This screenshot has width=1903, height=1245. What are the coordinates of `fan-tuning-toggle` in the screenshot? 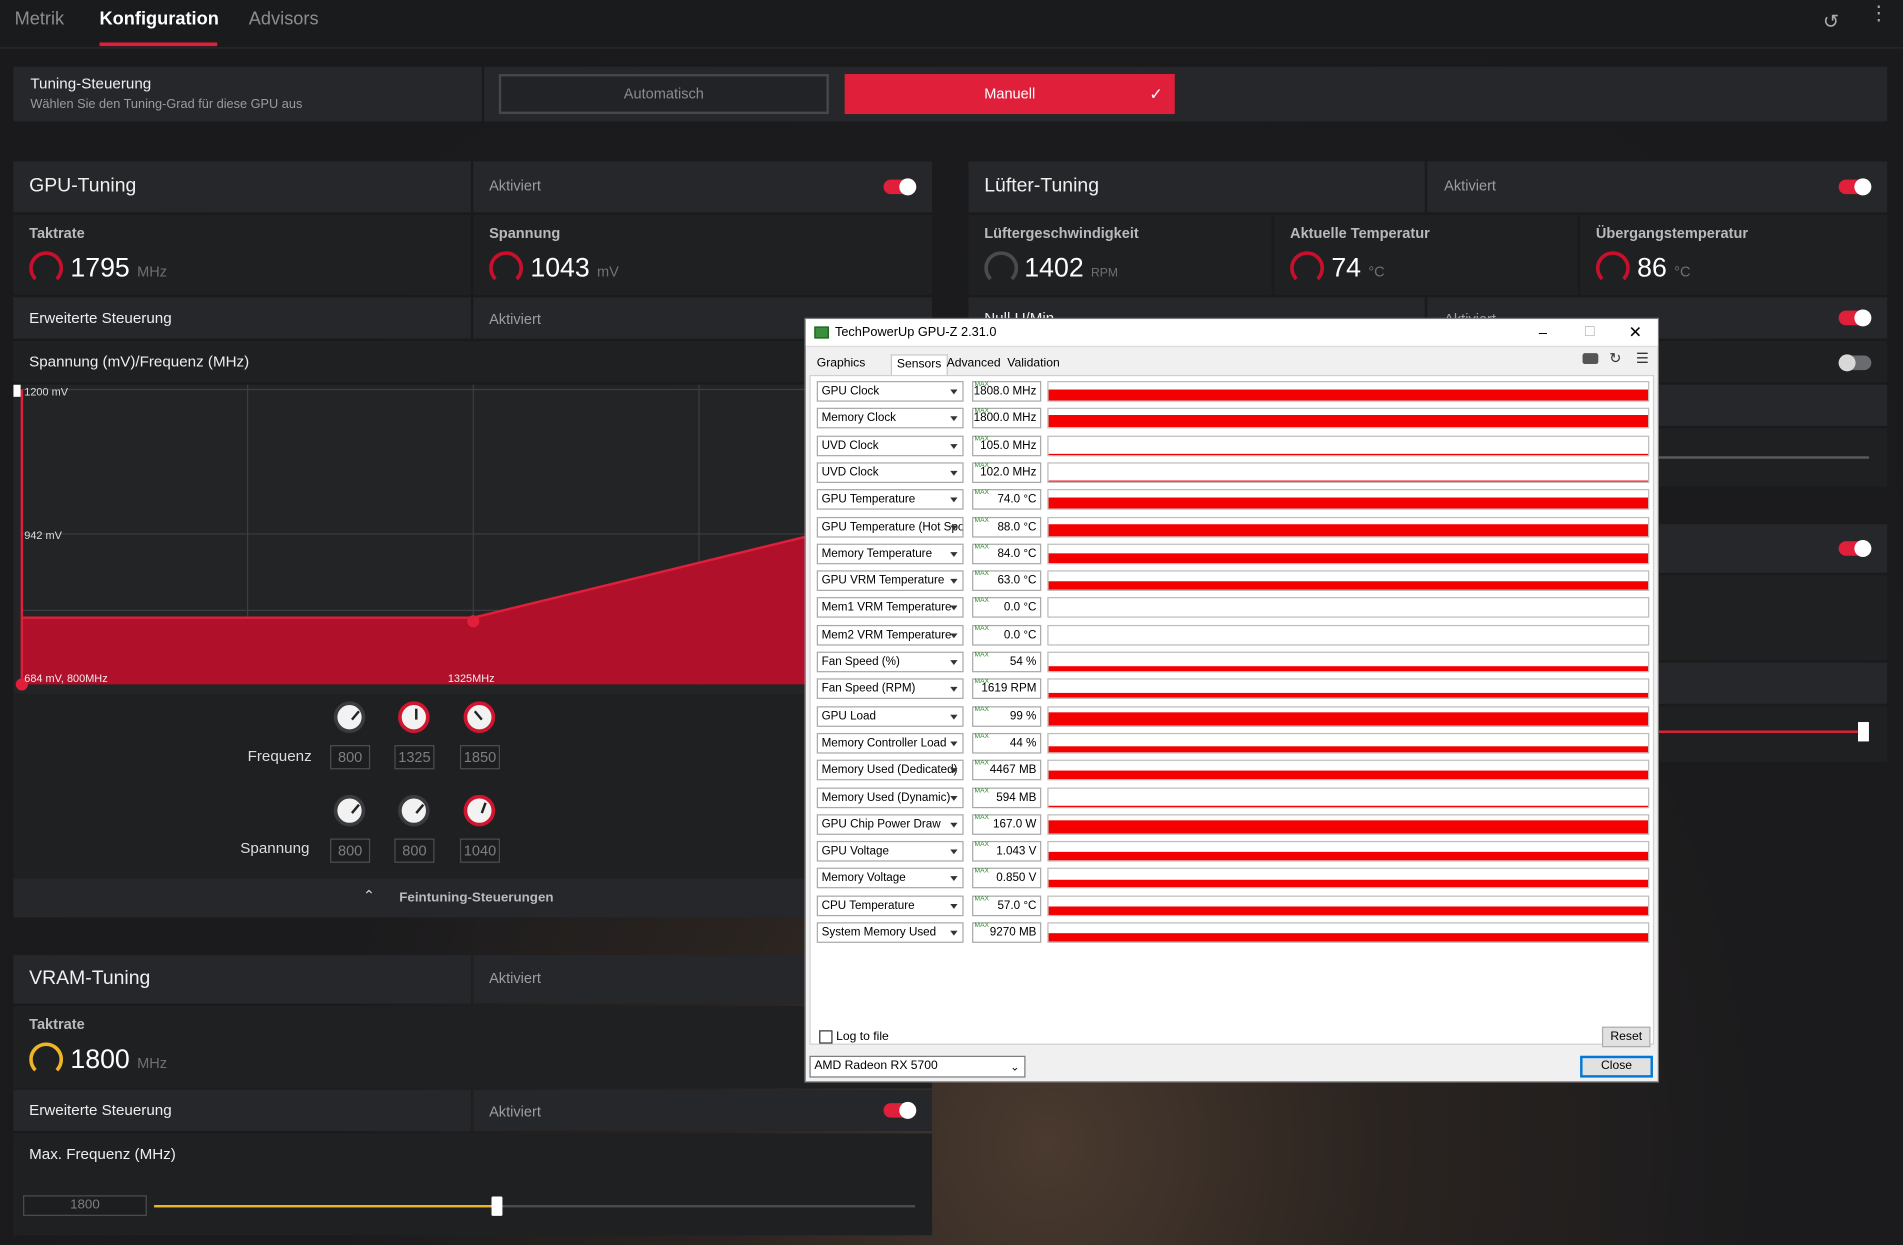 It's located at (1855, 187).